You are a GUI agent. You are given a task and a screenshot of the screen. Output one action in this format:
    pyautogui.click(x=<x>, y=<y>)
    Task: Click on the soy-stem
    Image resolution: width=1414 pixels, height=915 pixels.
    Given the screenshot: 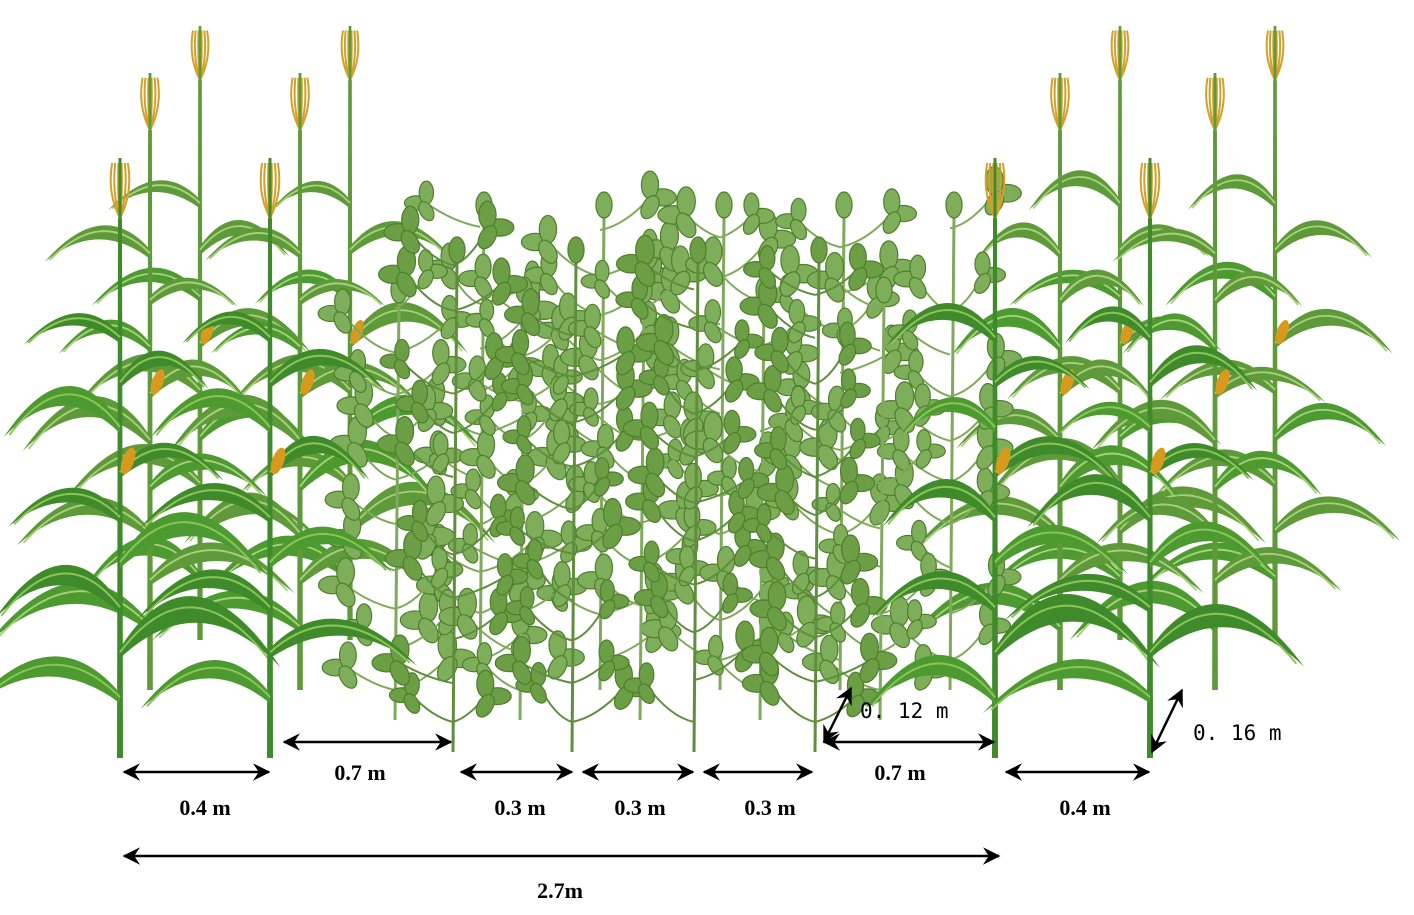 What is the action you would take?
    pyautogui.click(x=455, y=506)
    